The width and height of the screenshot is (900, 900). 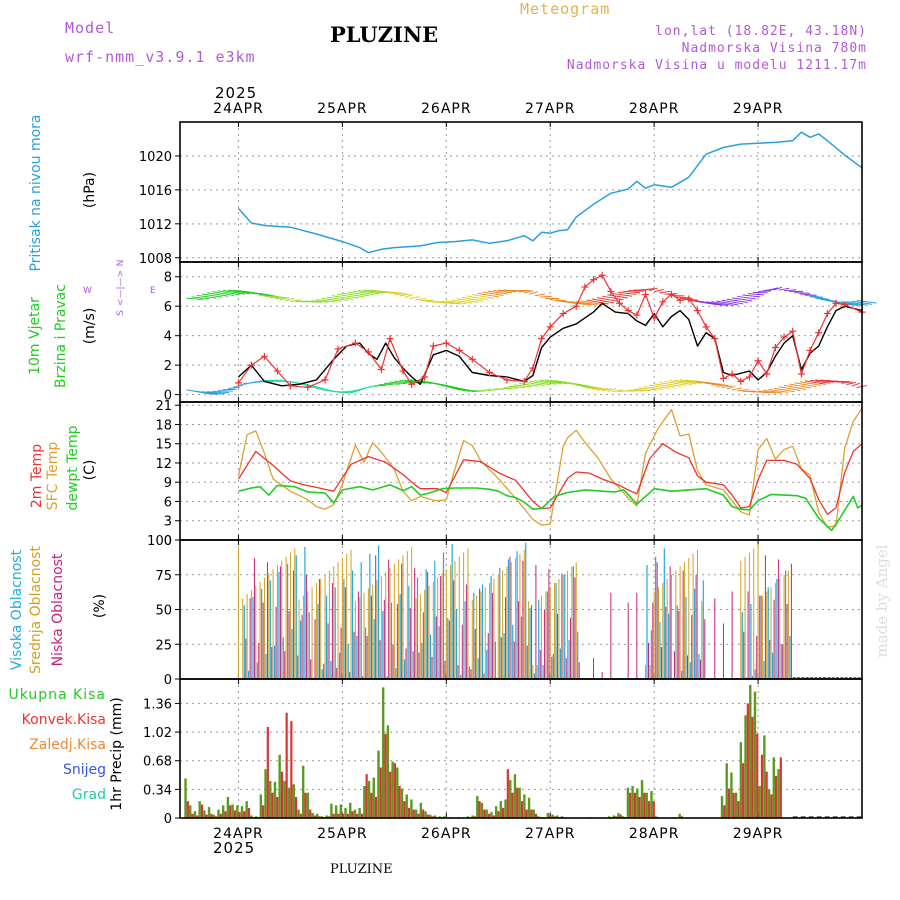 I want to click on y-tick-label: 1012, so click(x=155, y=225).